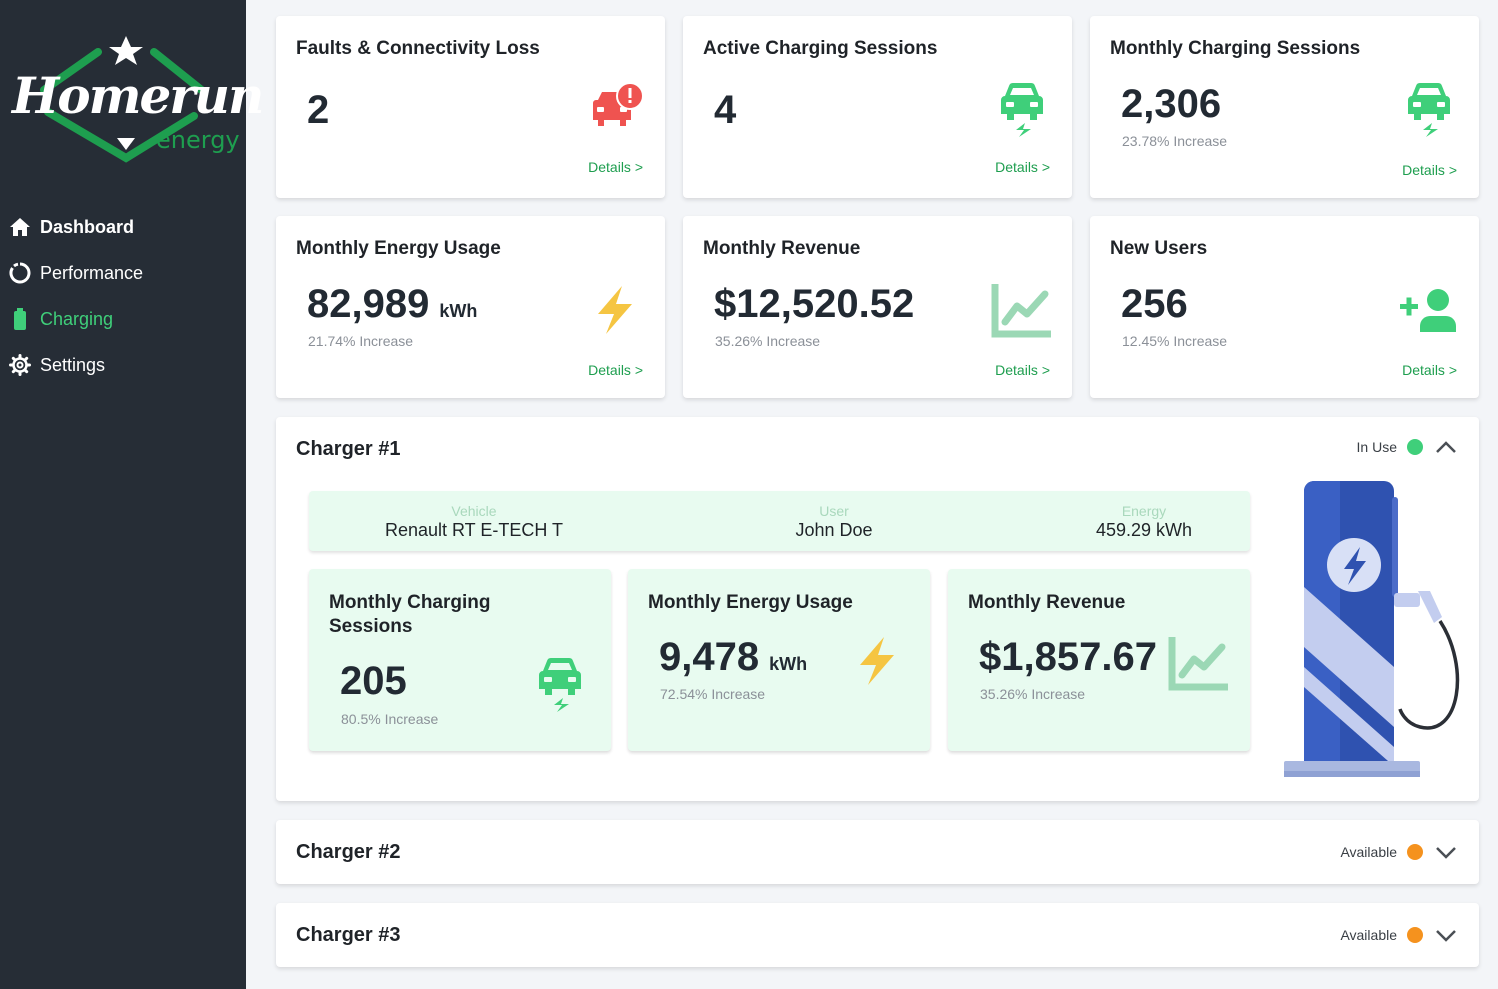 This screenshot has width=1498, height=989. I want to click on card-title: Active Charging Sessions, so click(820, 48).